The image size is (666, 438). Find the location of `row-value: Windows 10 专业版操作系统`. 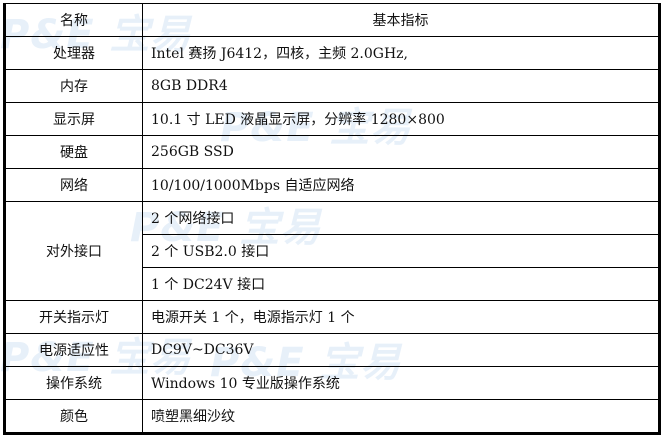

row-value: Windows 10 专业版操作系统 is located at coordinates (401, 383).